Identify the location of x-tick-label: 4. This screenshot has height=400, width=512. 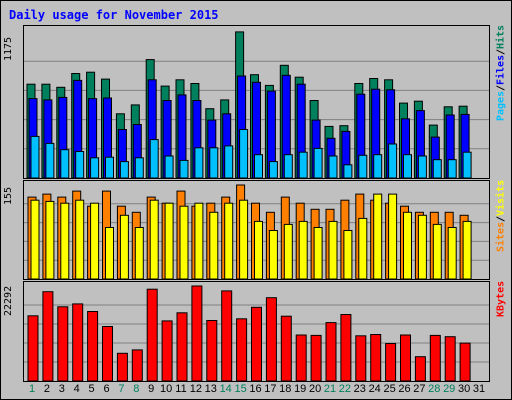
(76, 389).